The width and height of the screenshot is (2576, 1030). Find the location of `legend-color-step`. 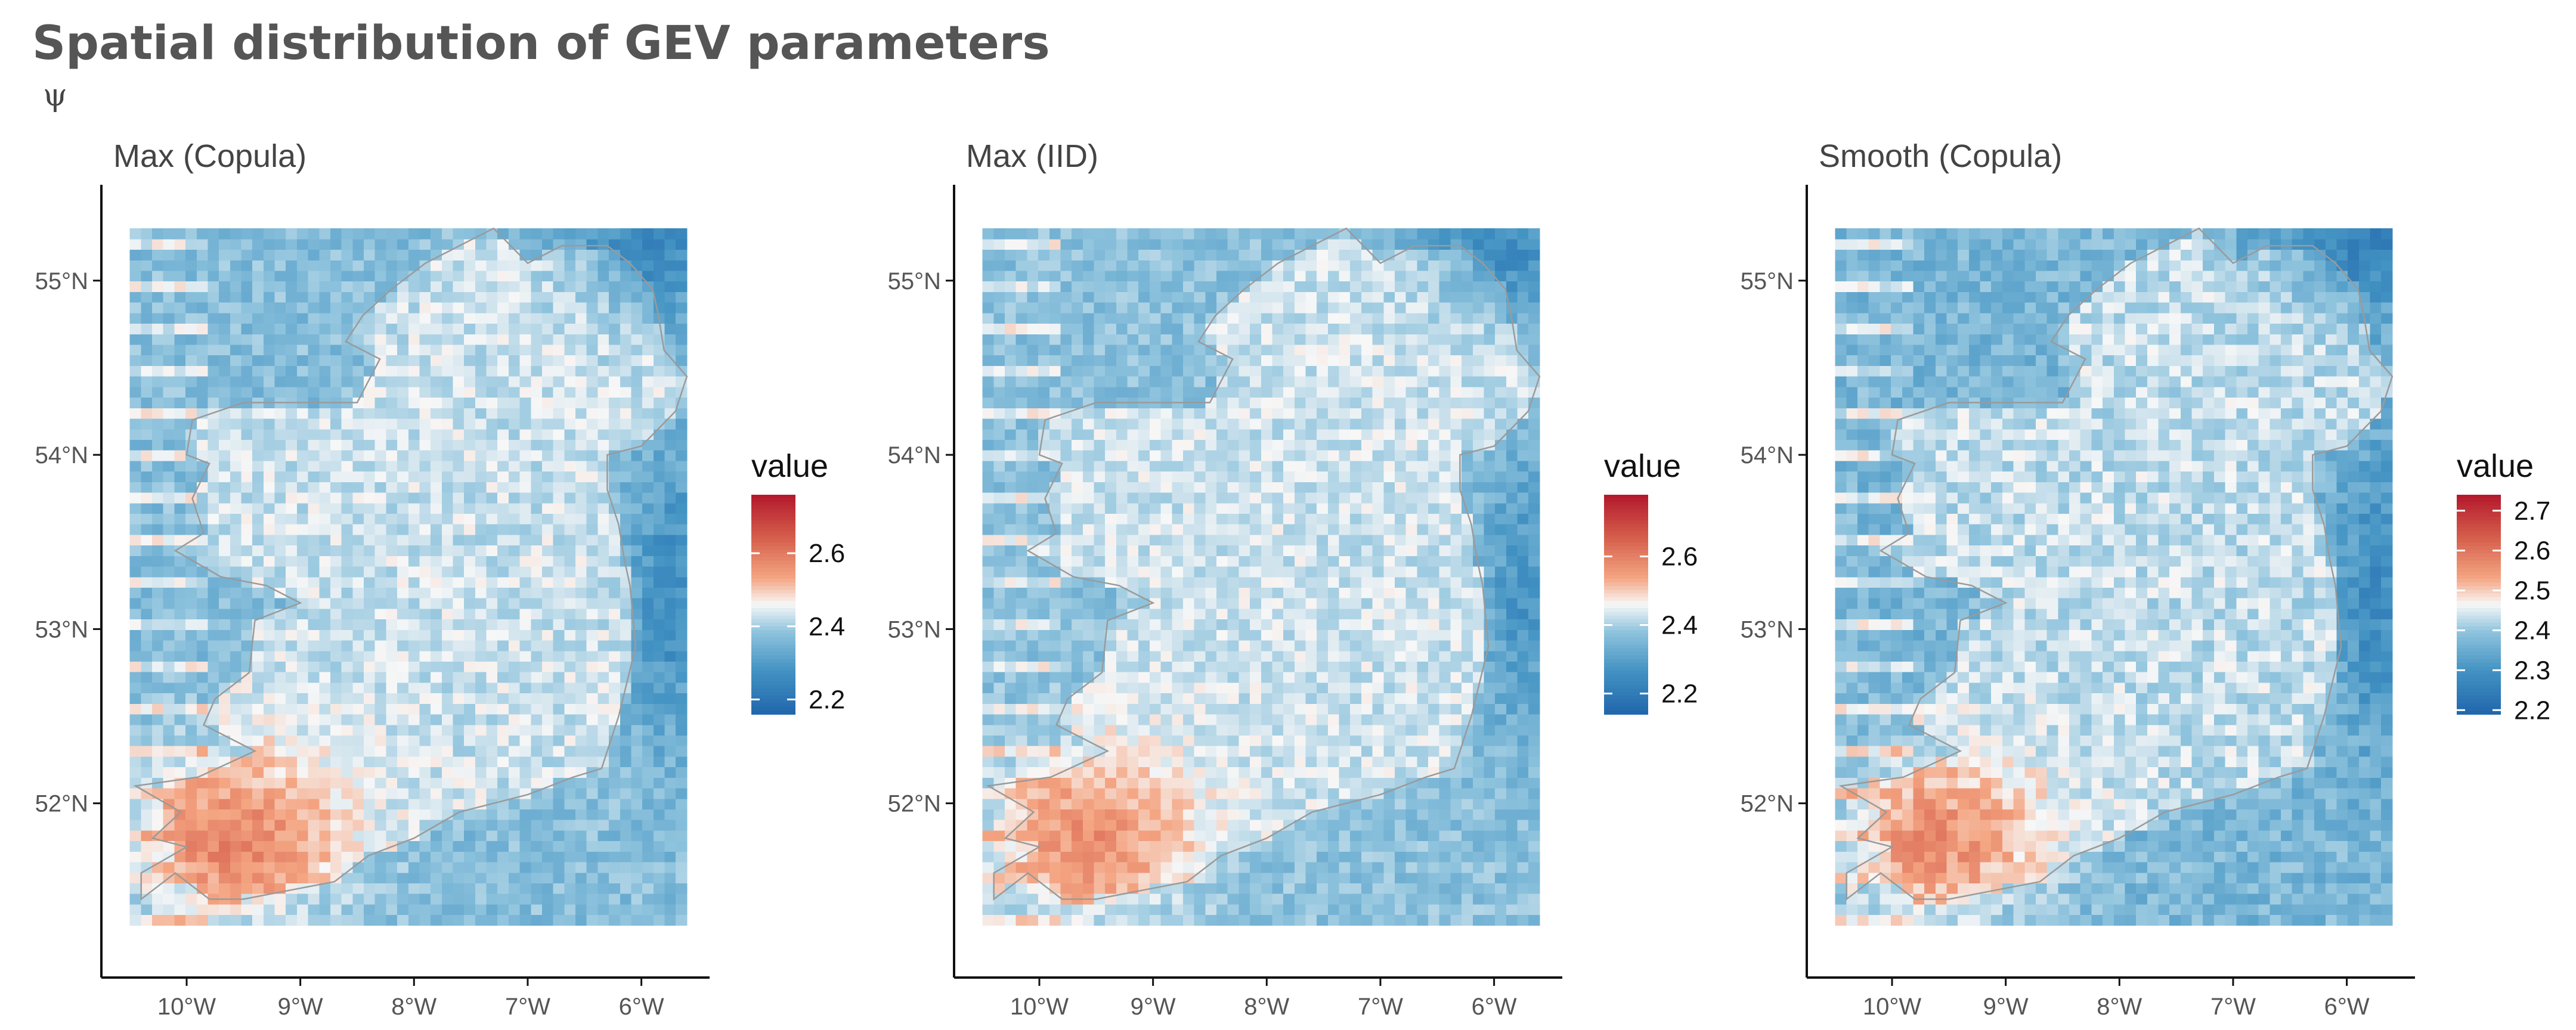

legend-color-step is located at coordinates (773, 599).